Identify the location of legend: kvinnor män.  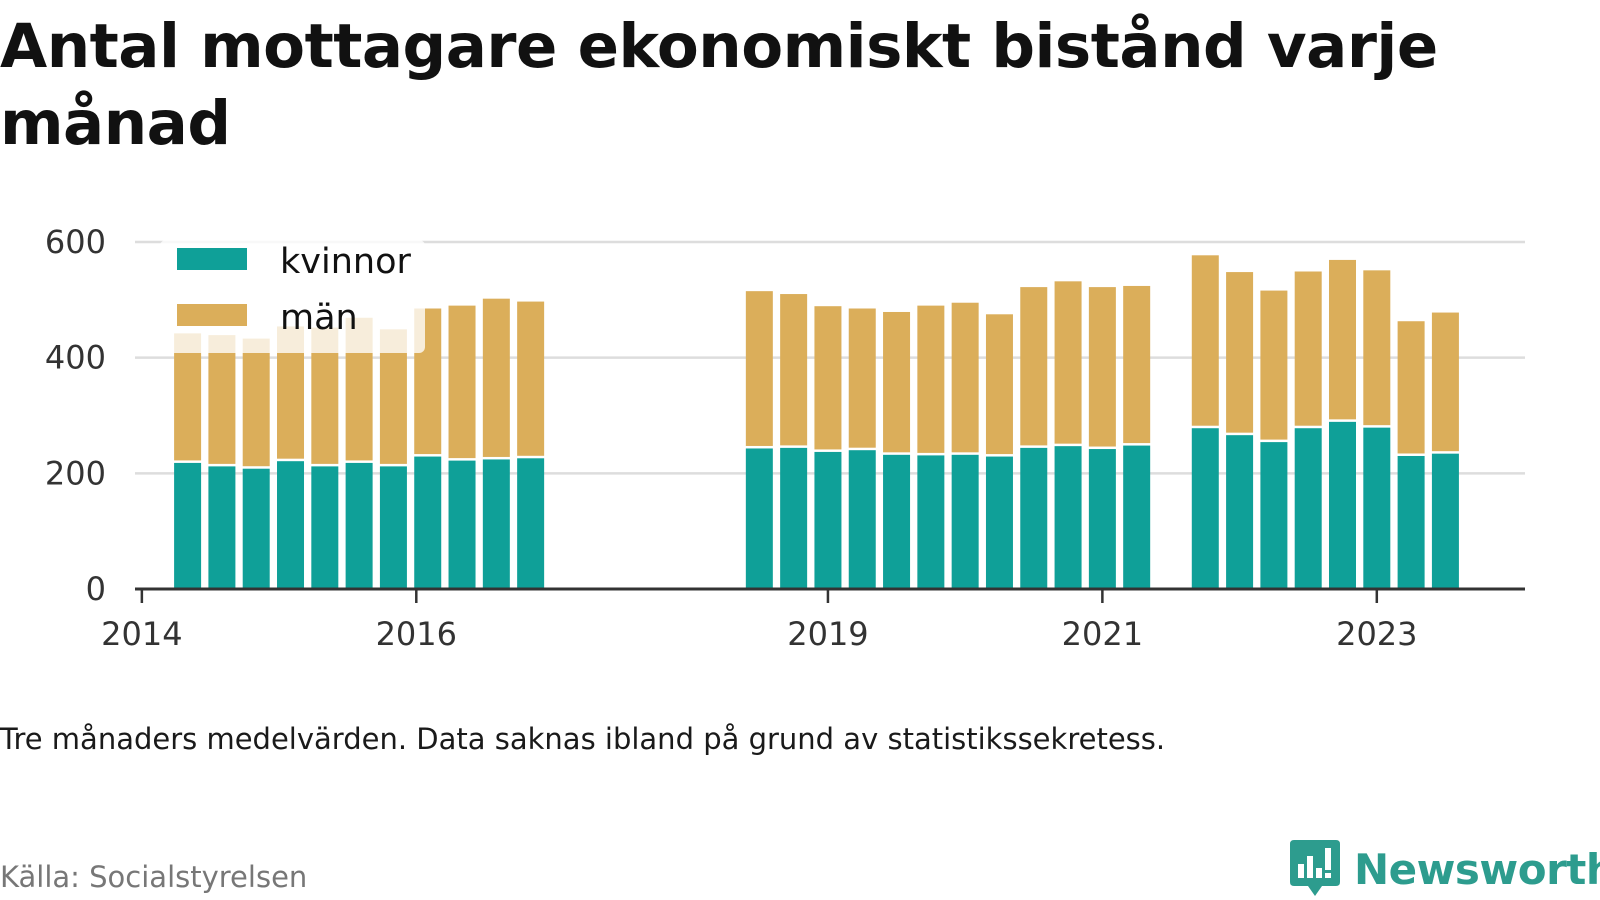
(292, 296).